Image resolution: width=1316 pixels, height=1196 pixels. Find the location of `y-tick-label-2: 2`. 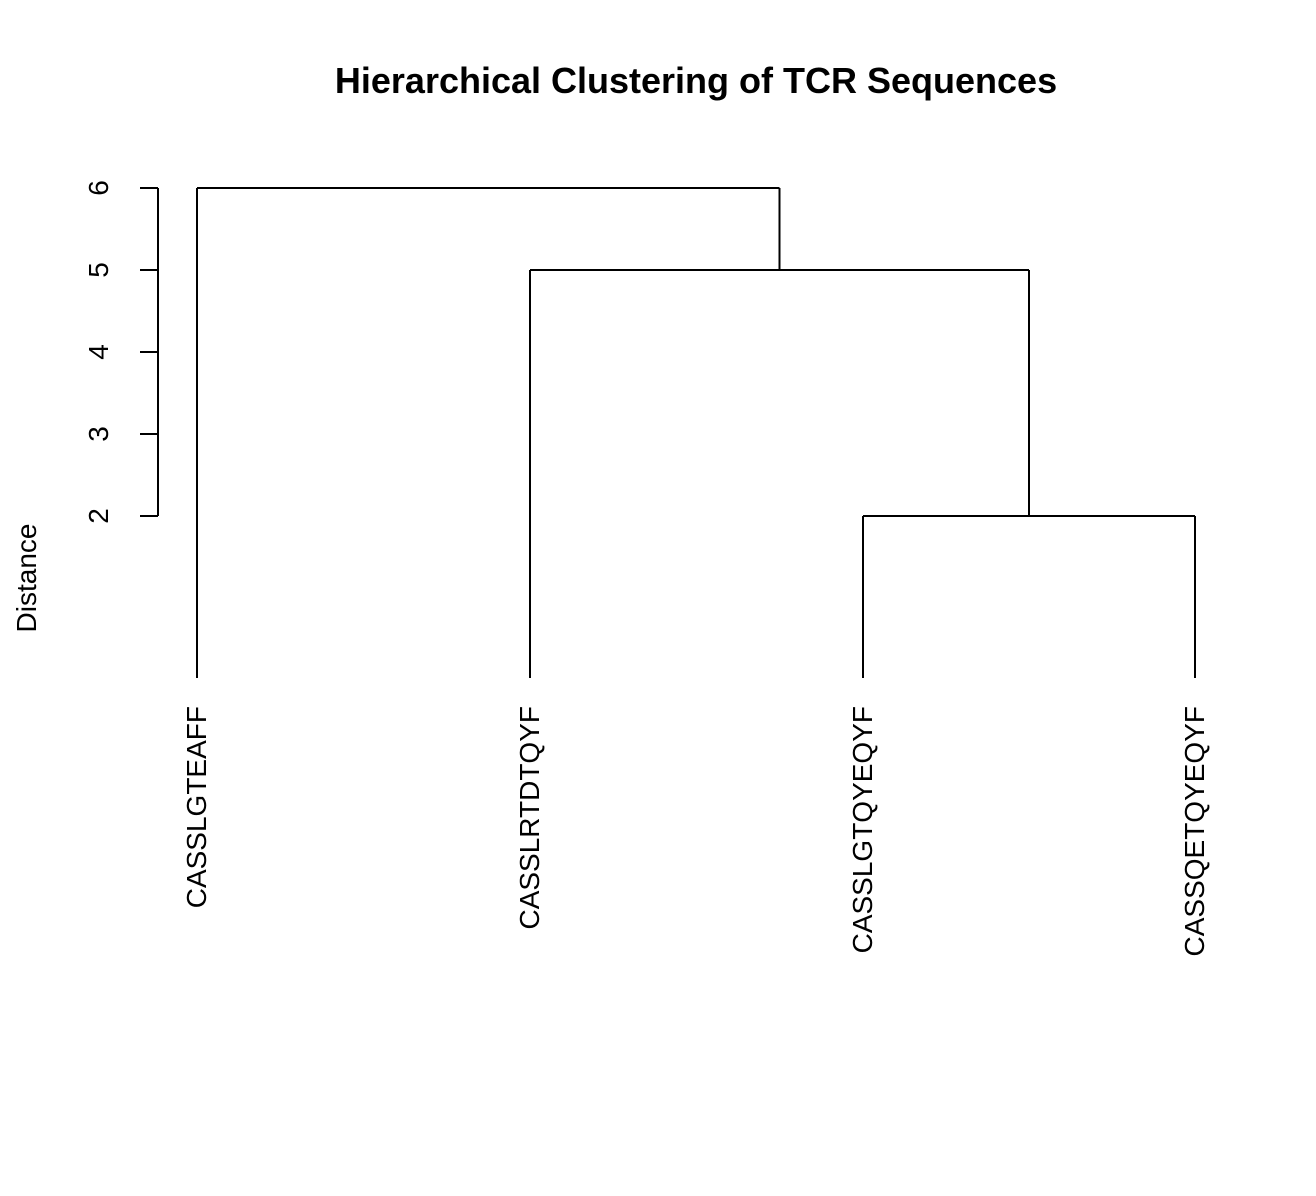

y-tick-label-2: 2 is located at coordinates (98, 516).